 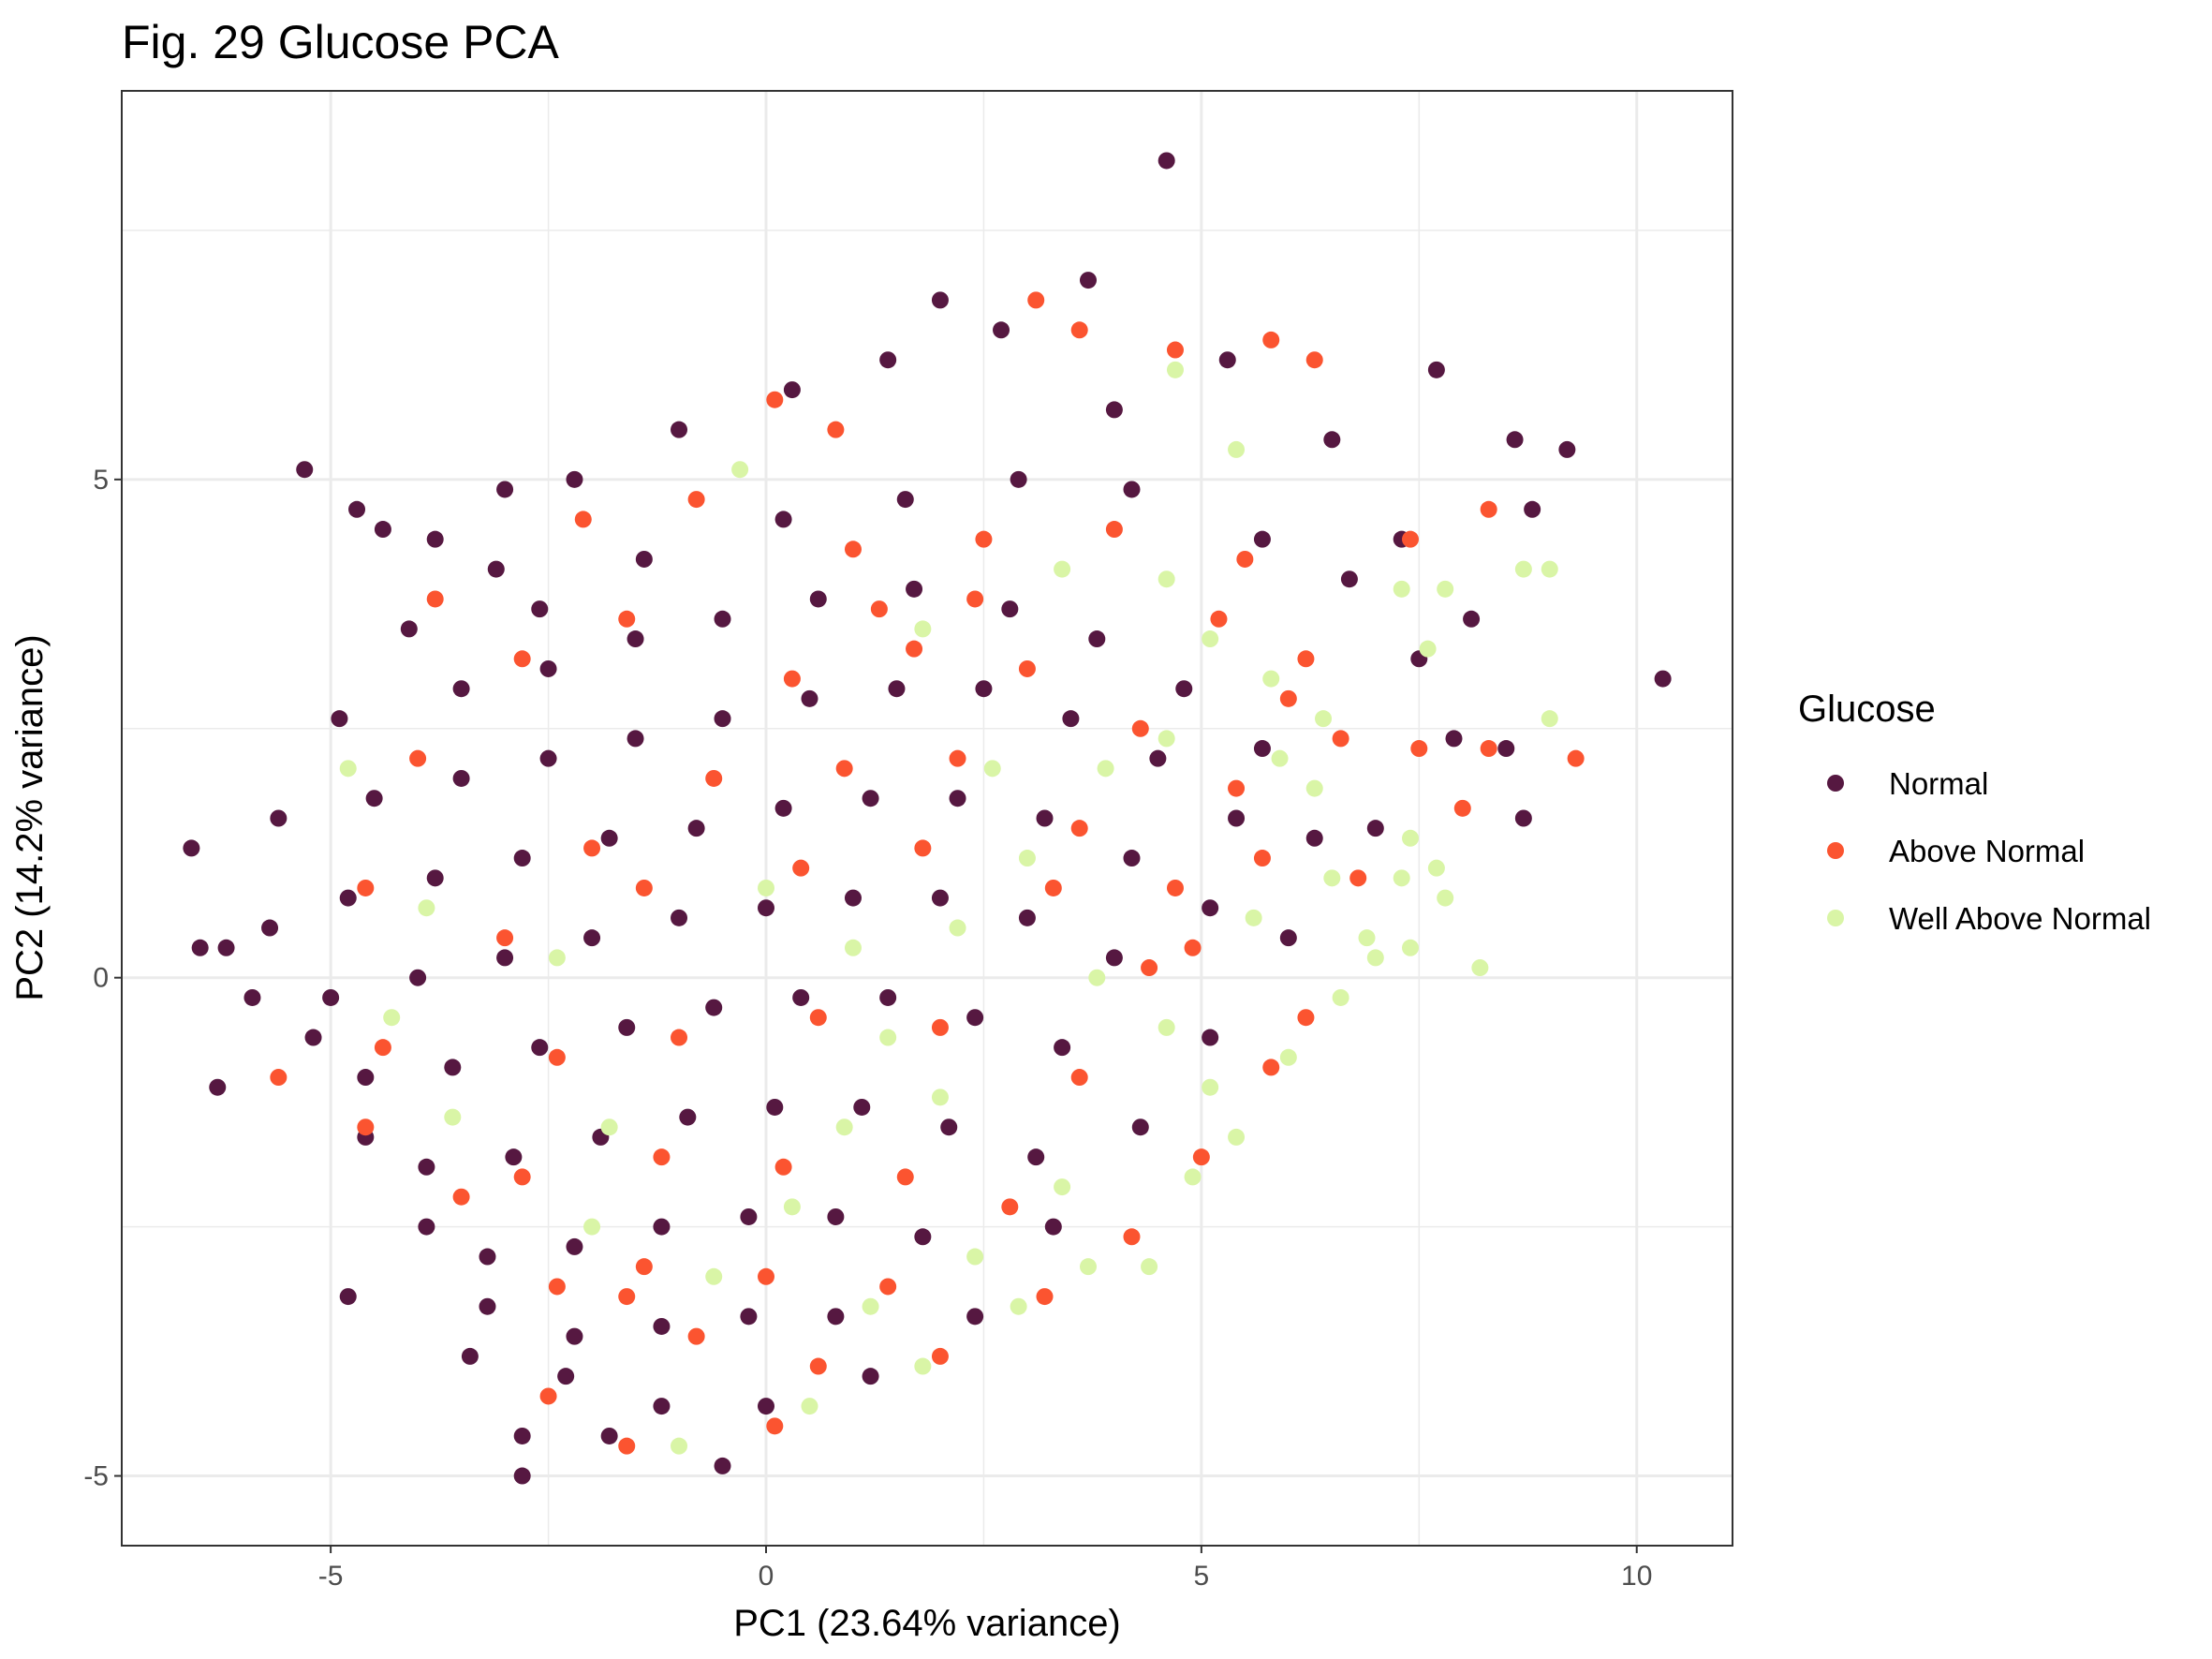 I want to click on chart-title: Fig. 29 Glucose PCA, so click(x=341, y=42).